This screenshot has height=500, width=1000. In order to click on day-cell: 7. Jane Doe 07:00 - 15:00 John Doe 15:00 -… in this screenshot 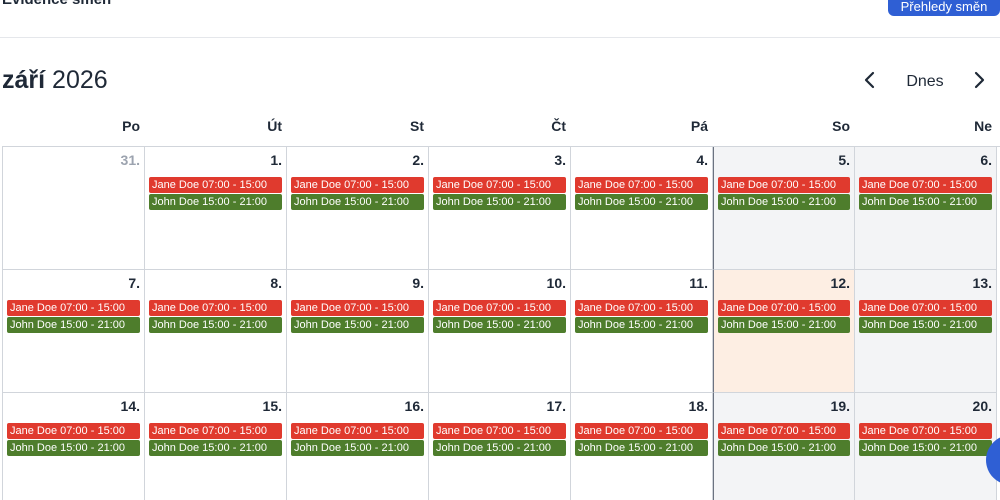, I will do `click(74, 331)`.